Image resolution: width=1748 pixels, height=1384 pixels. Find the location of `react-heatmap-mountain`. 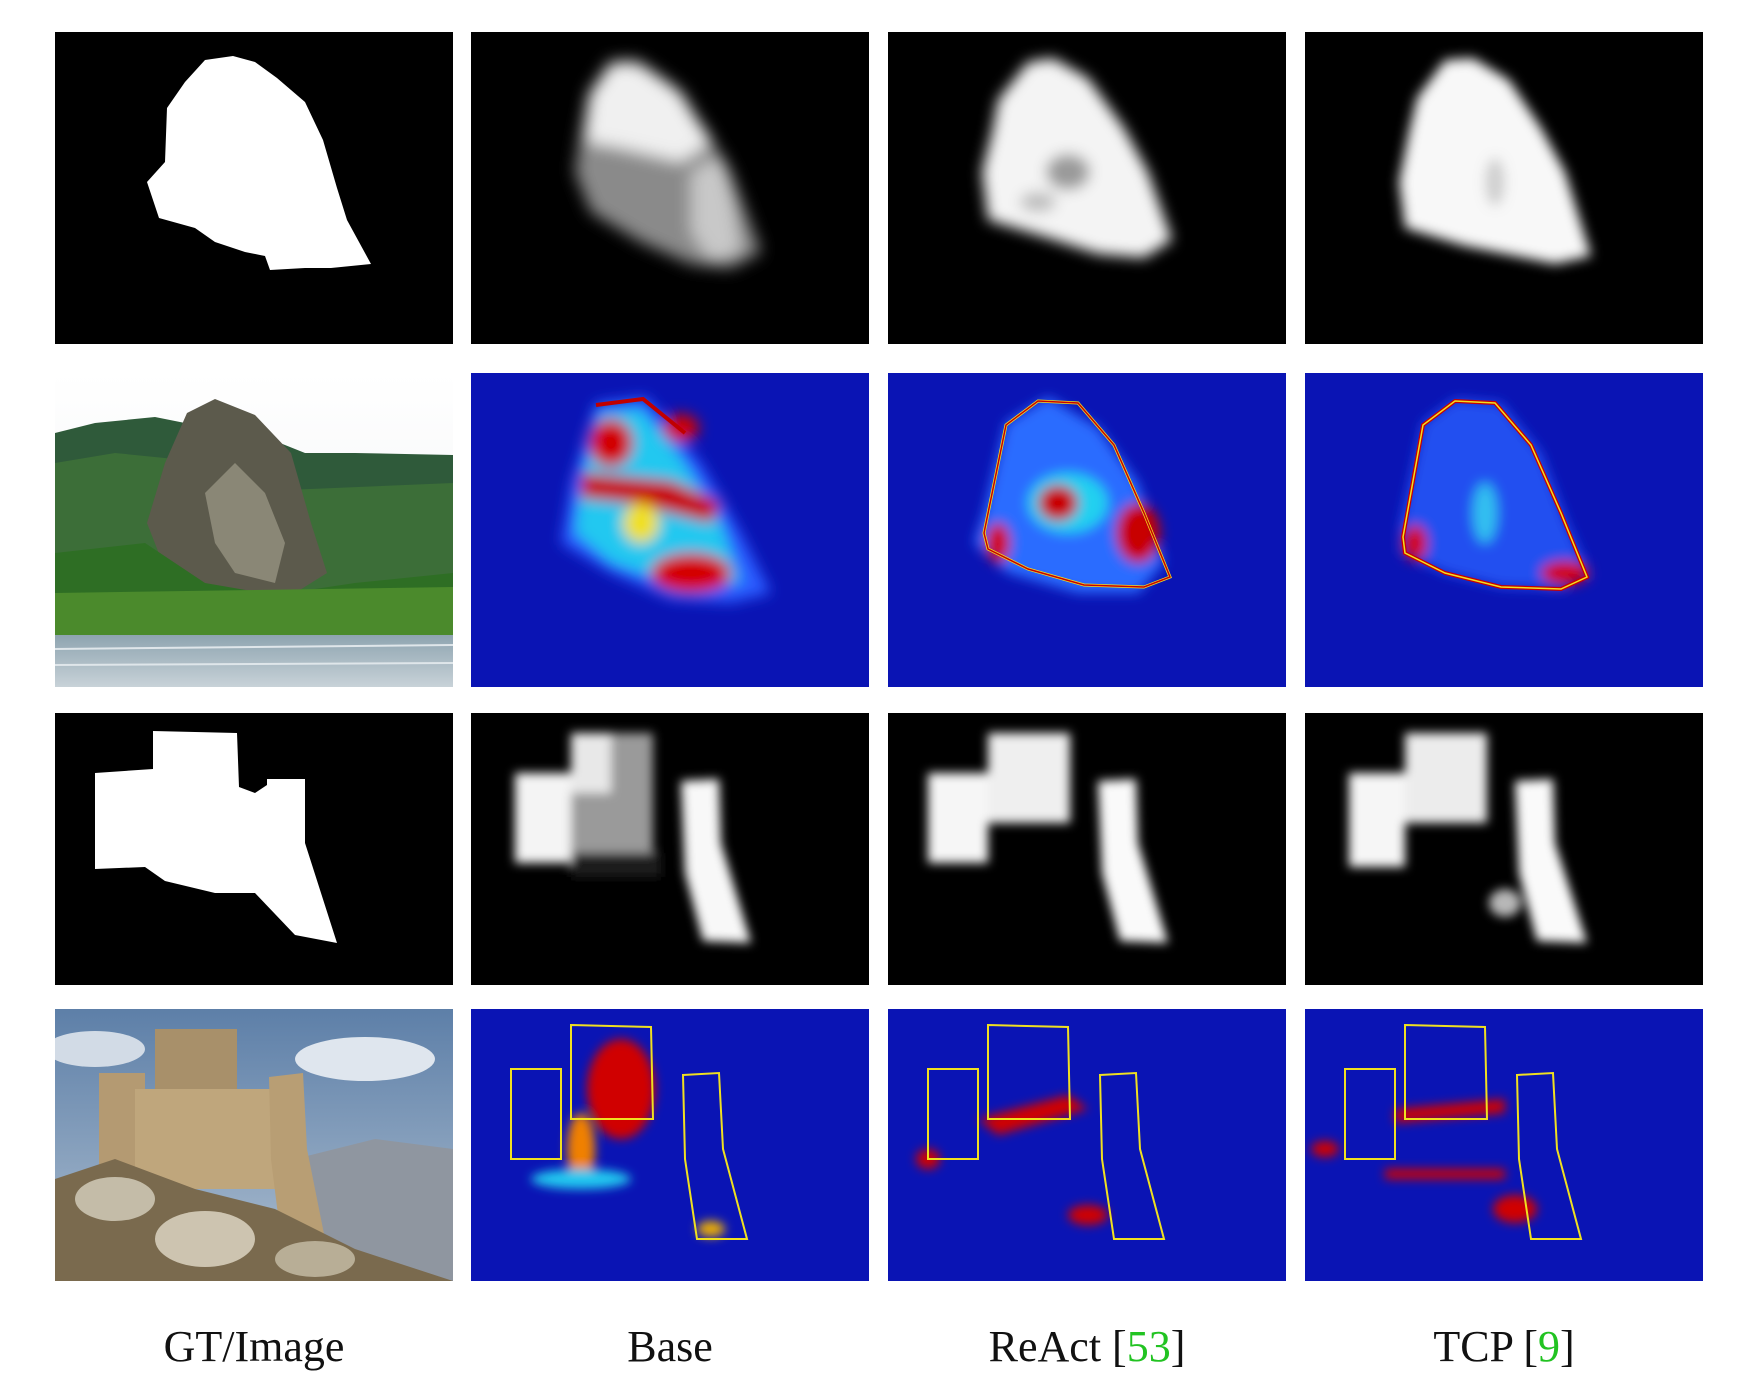

react-heatmap-mountain is located at coordinates (1087, 530).